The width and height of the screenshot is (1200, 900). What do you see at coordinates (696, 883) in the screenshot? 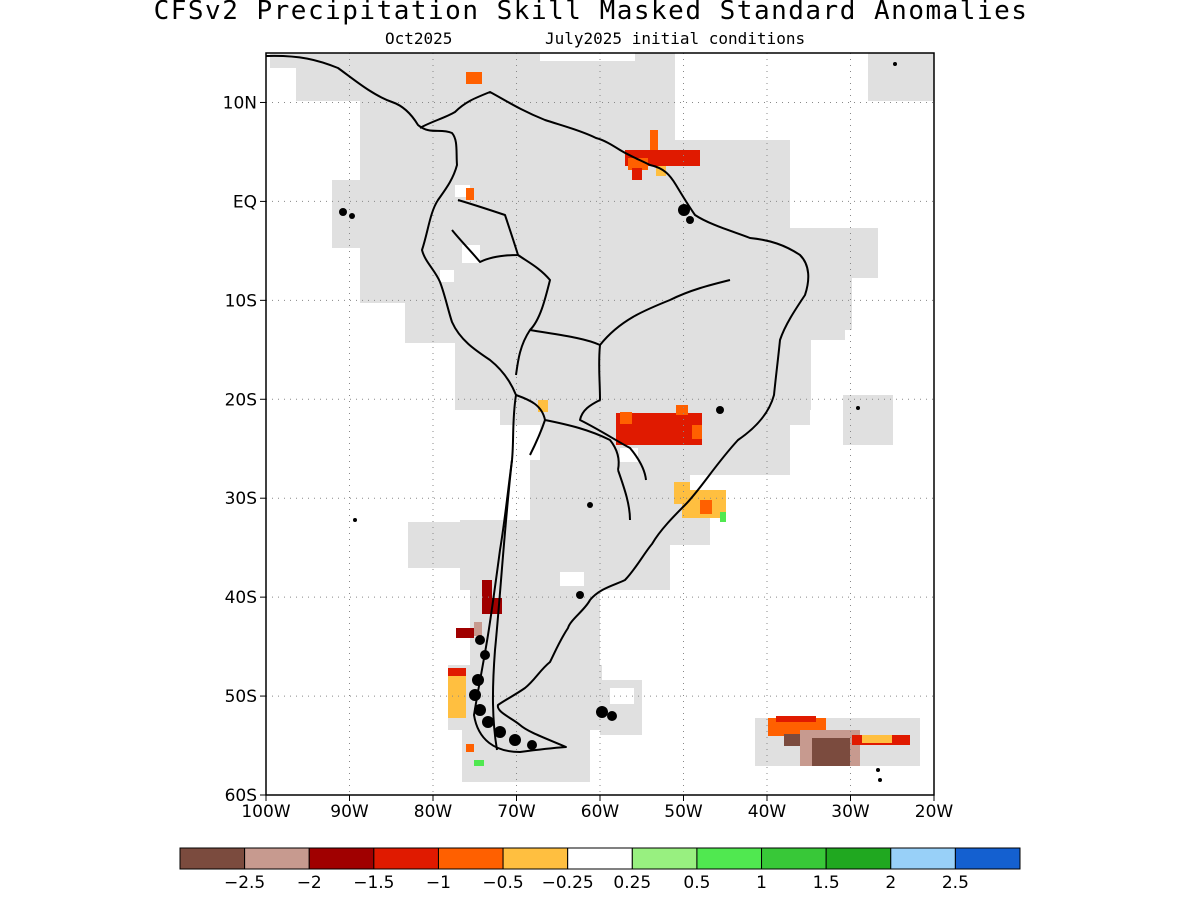
I see `colorbar-label: 0.5` at bounding box center [696, 883].